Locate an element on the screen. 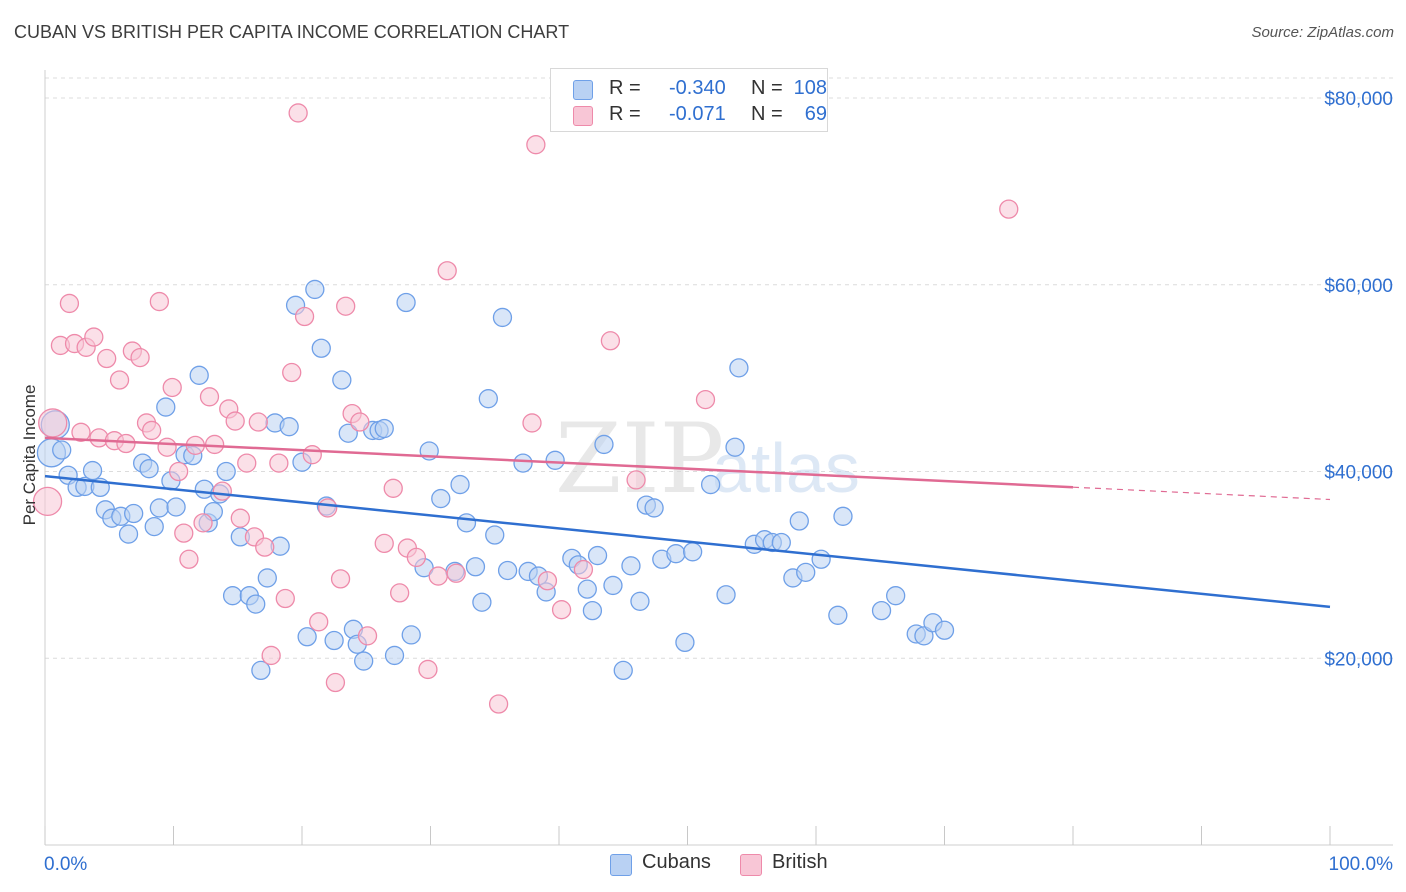 The image size is (1406, 892). trend-line-cubans is located at coordinates (687, 541).